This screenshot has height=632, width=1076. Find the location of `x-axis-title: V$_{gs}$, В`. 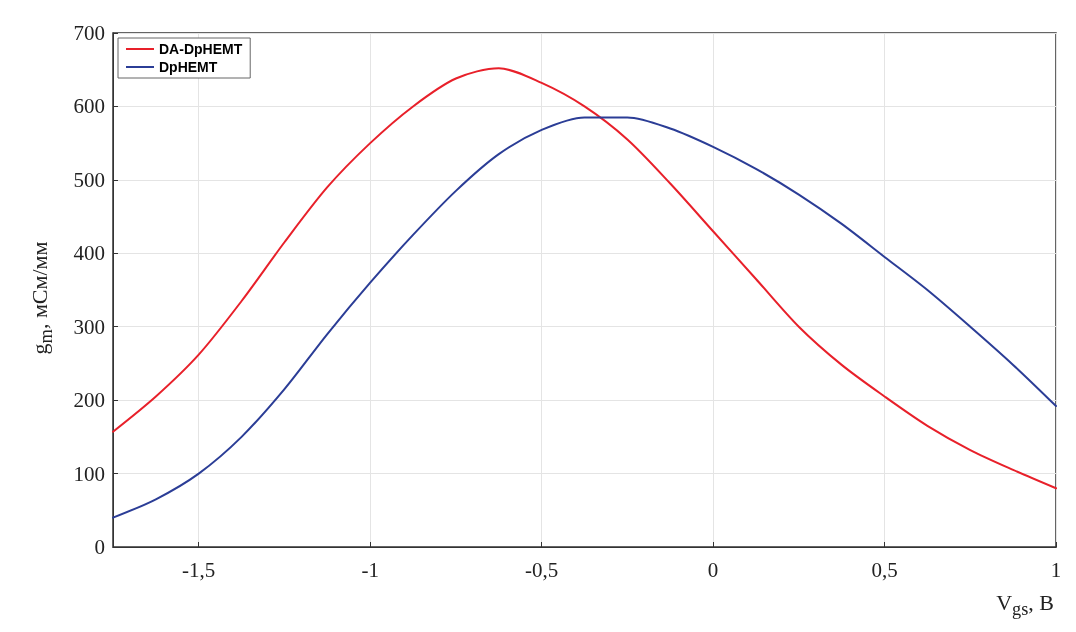

x-axis-title: V$_{gs}$, В is located at coordinates (1025, 605).